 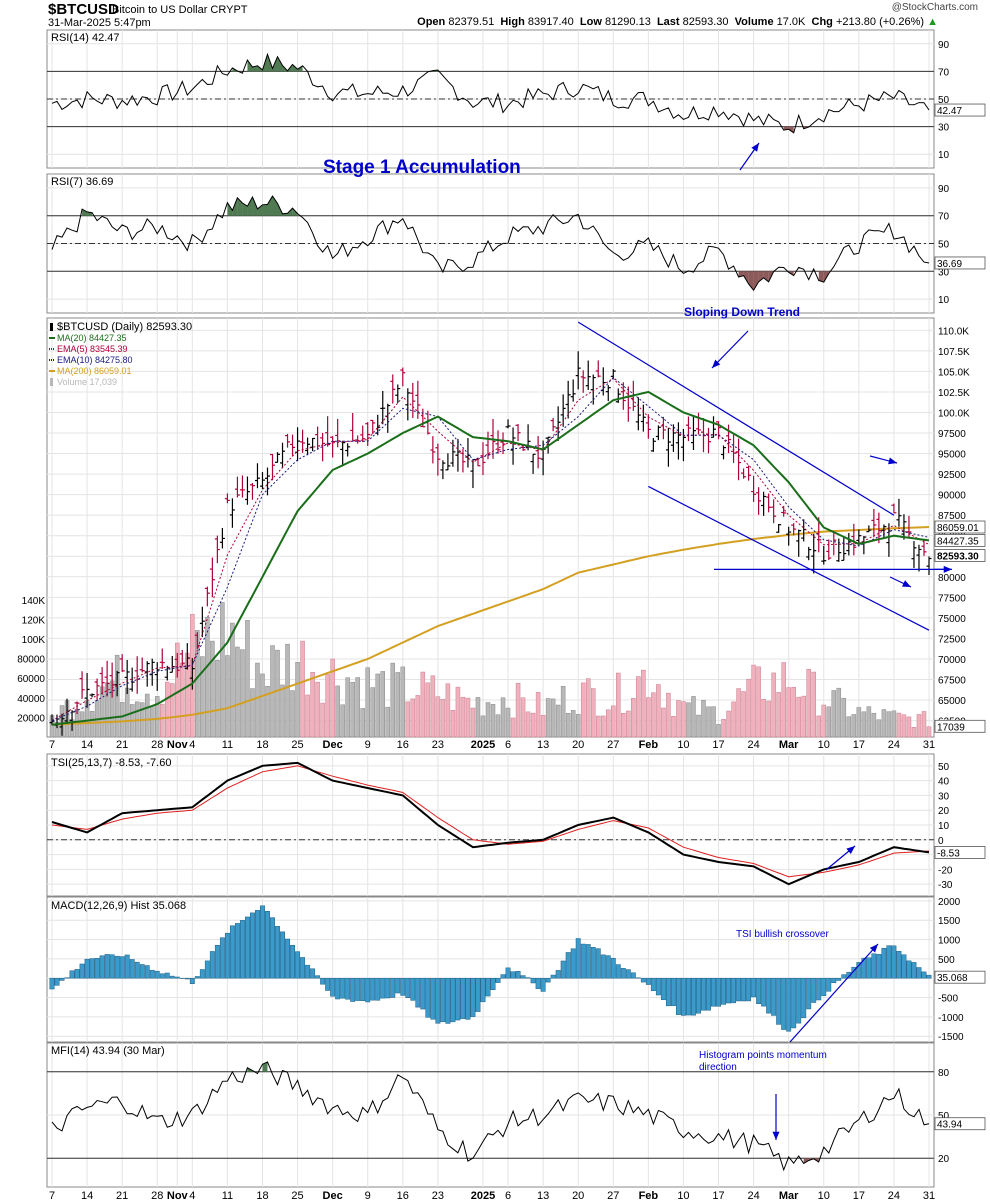 I want to click on rsi7-ytick-label: 30, so click(x=944, y=272).